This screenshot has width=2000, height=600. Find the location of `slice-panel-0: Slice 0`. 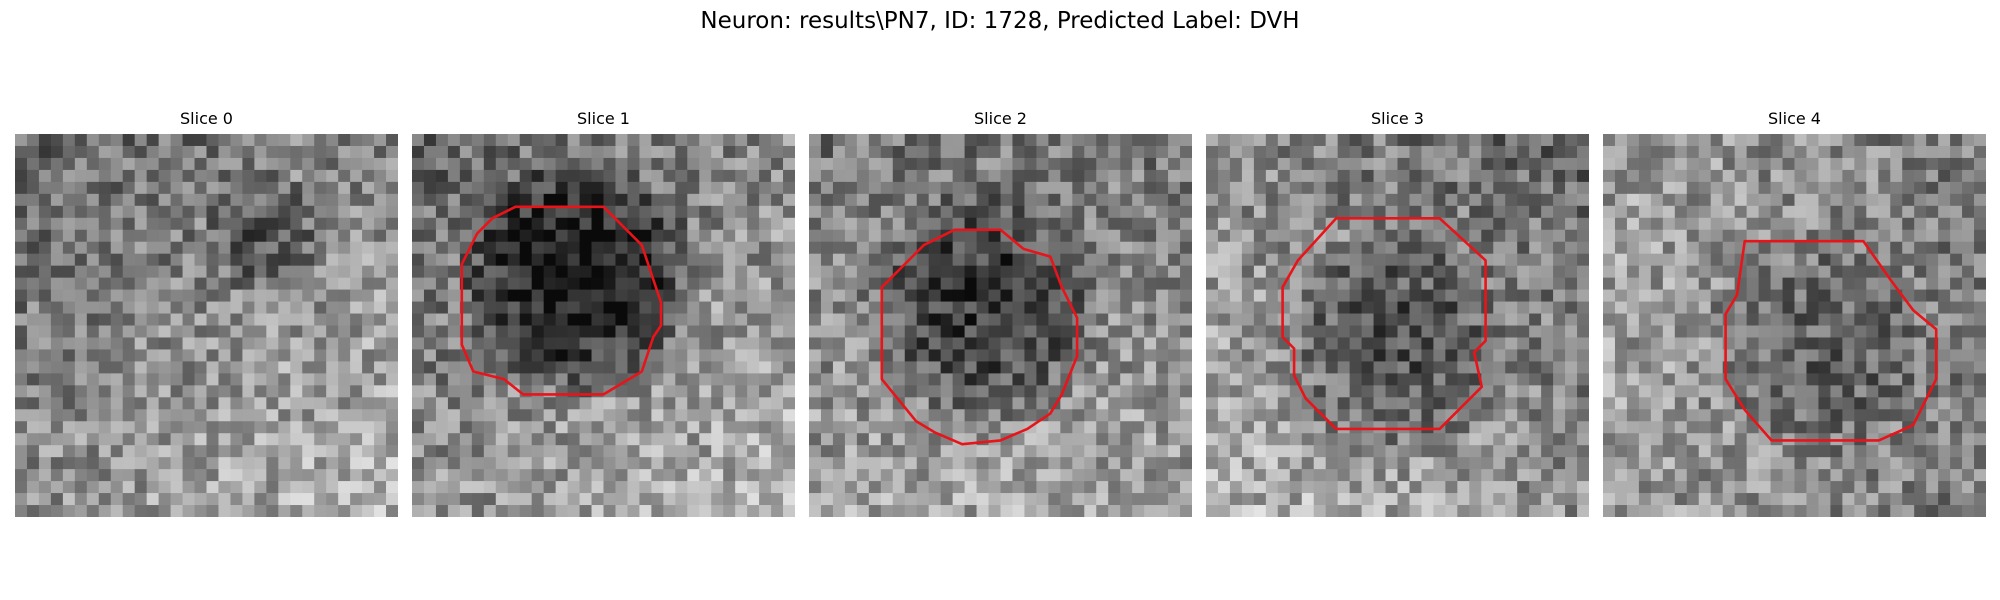

slice-panel-0: Slice 0 is located at coordinates (206, 312).